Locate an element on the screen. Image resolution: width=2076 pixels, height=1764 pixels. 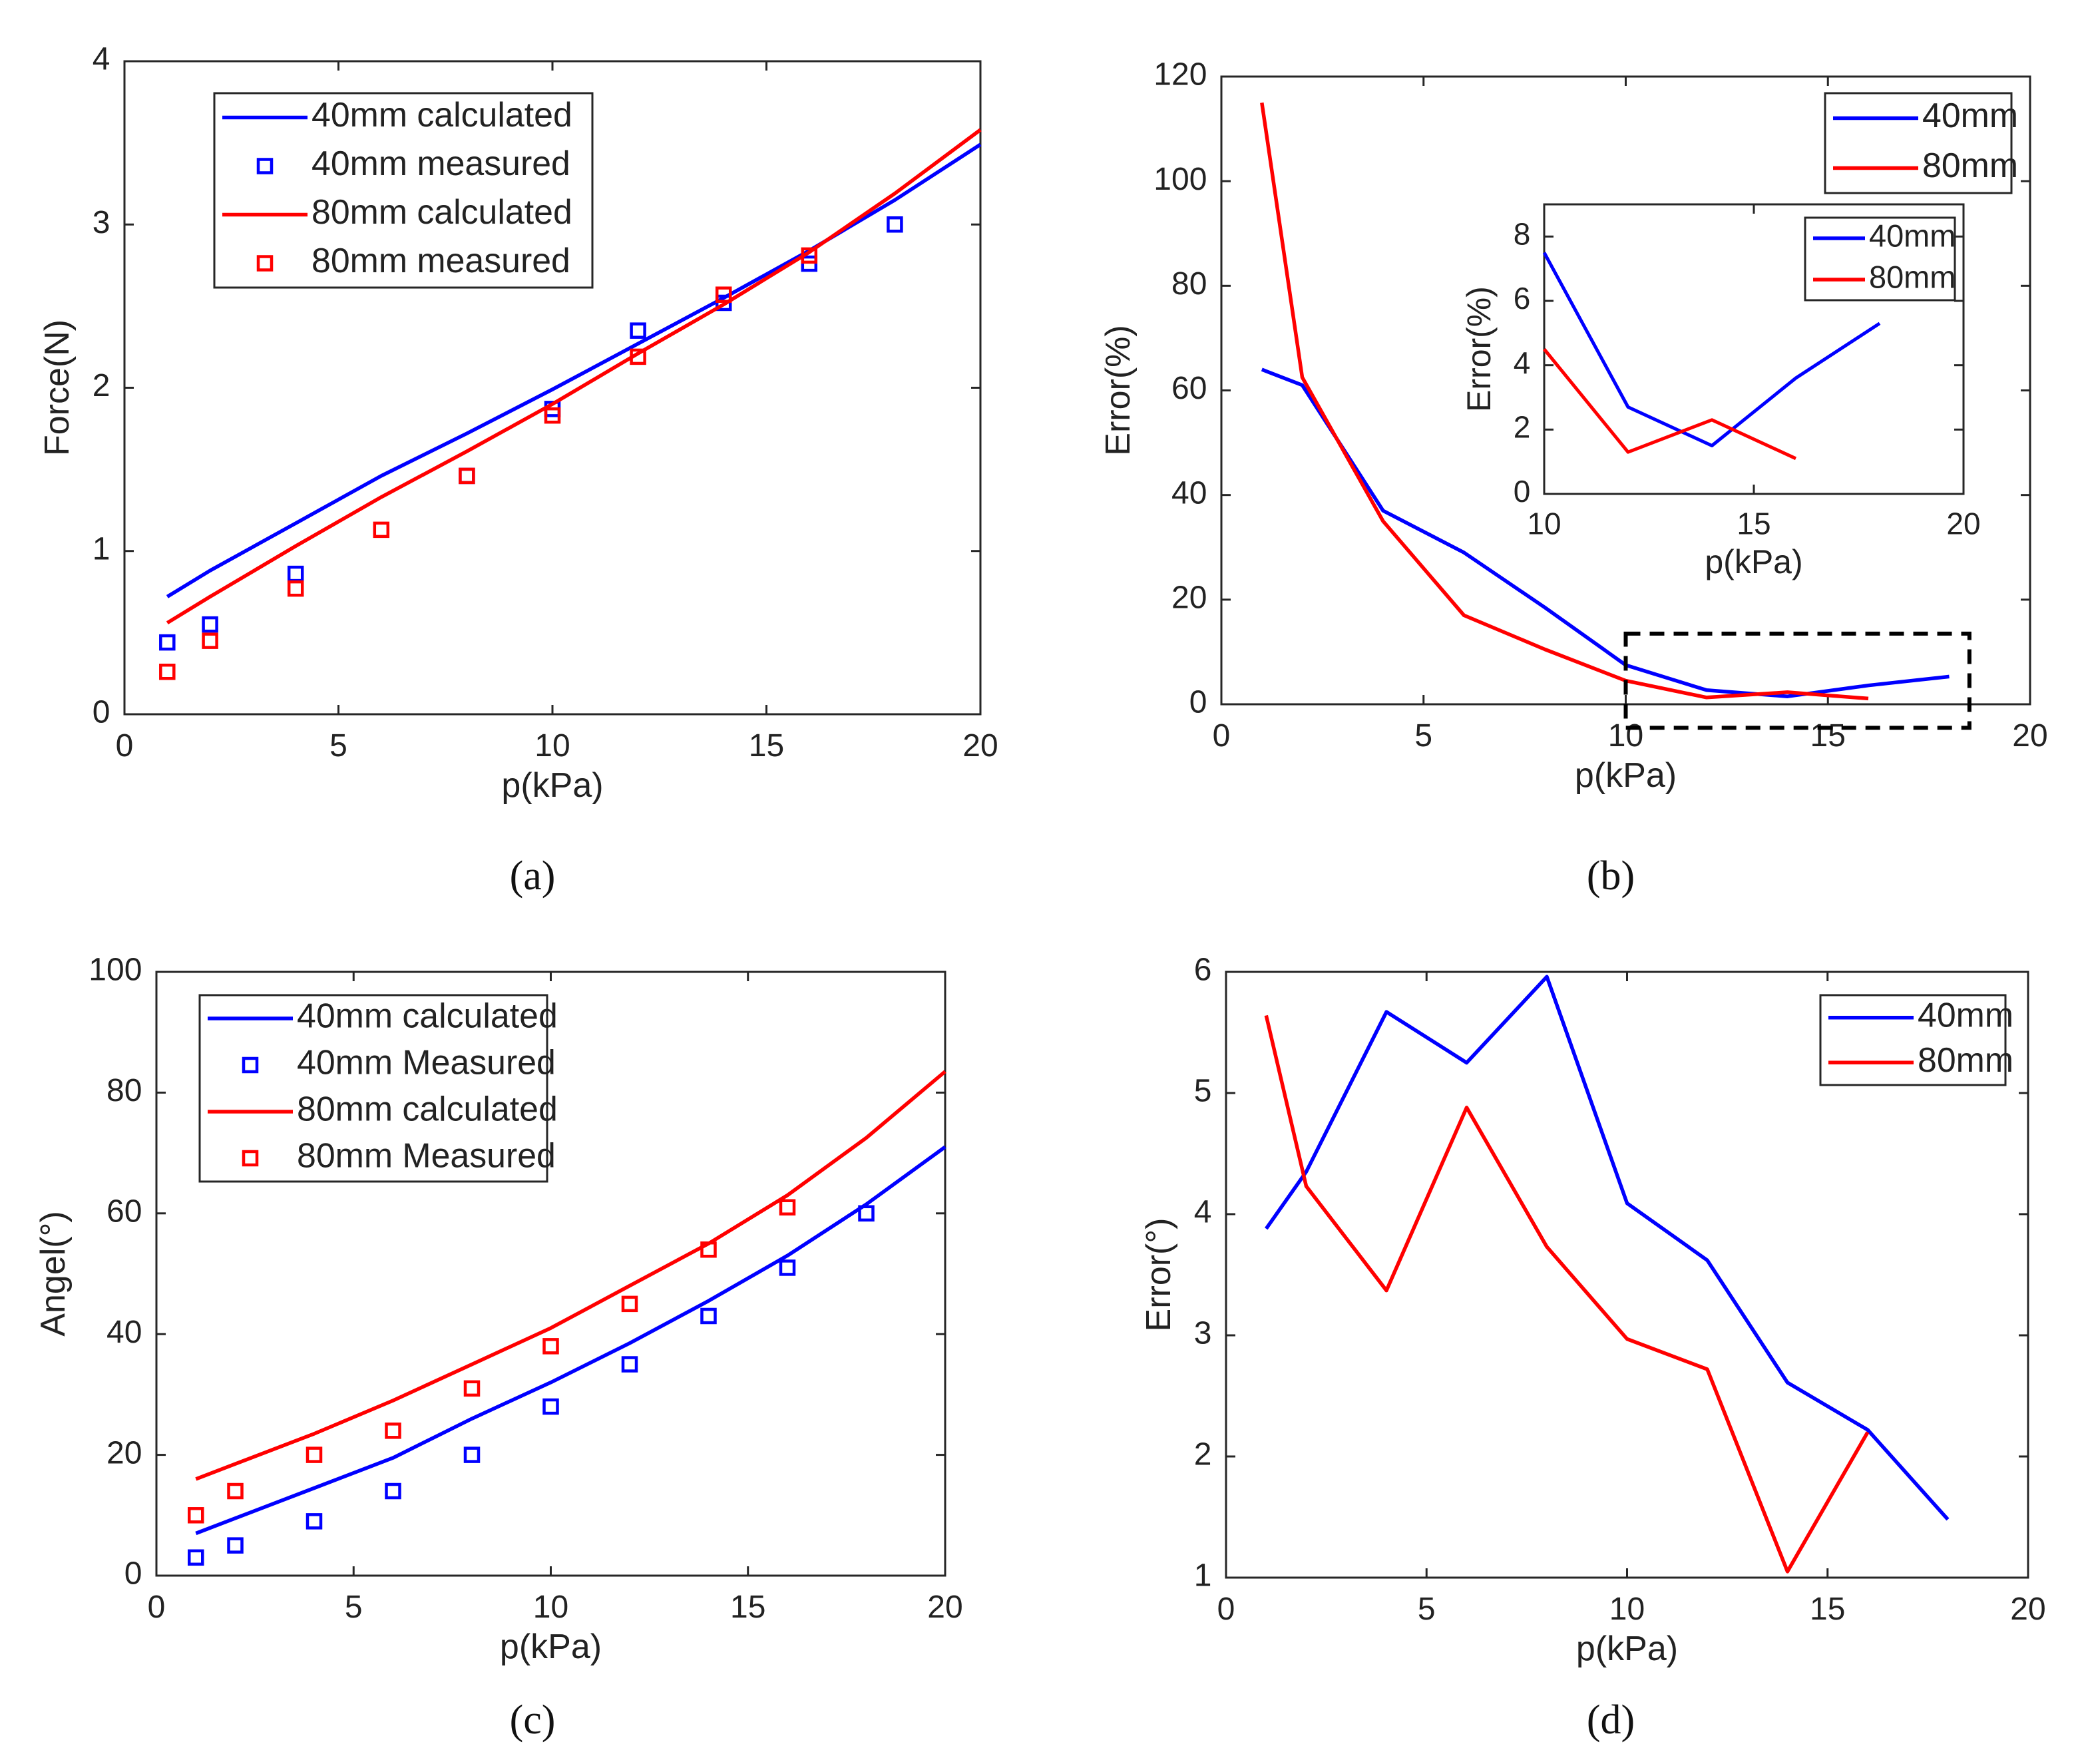
legend-label-40mm-measured: 40mm measured is located at coordinates (440, 163).